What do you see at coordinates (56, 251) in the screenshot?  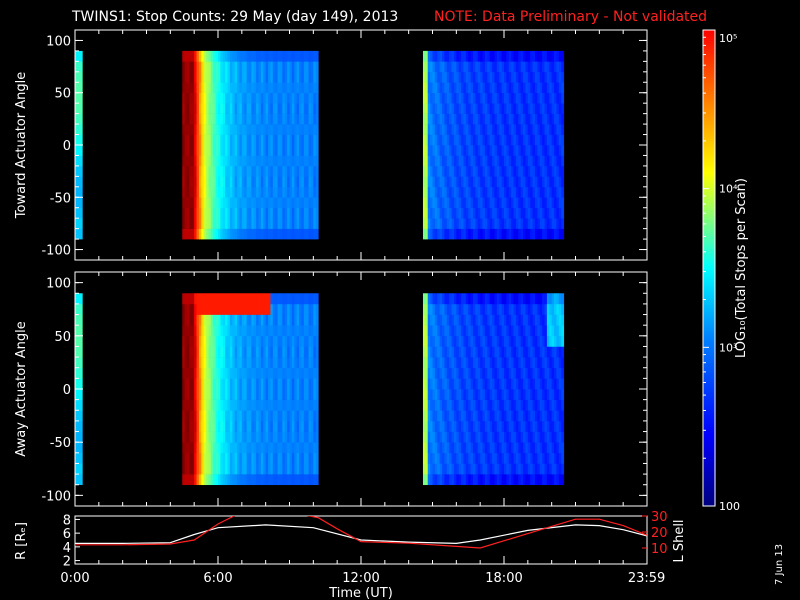 I see `y-tick-label: -100` at bounding box center [56, 251].